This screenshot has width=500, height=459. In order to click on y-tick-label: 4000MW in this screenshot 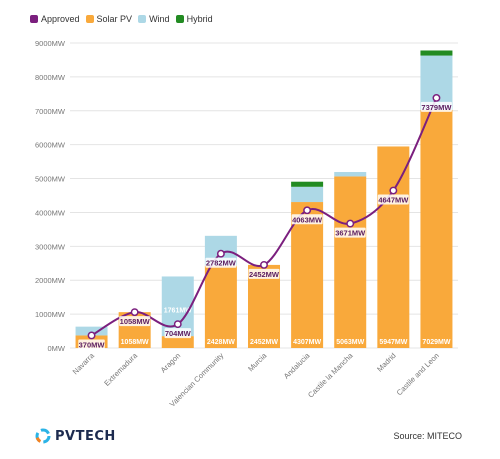, I will do `click(50, 212)`.